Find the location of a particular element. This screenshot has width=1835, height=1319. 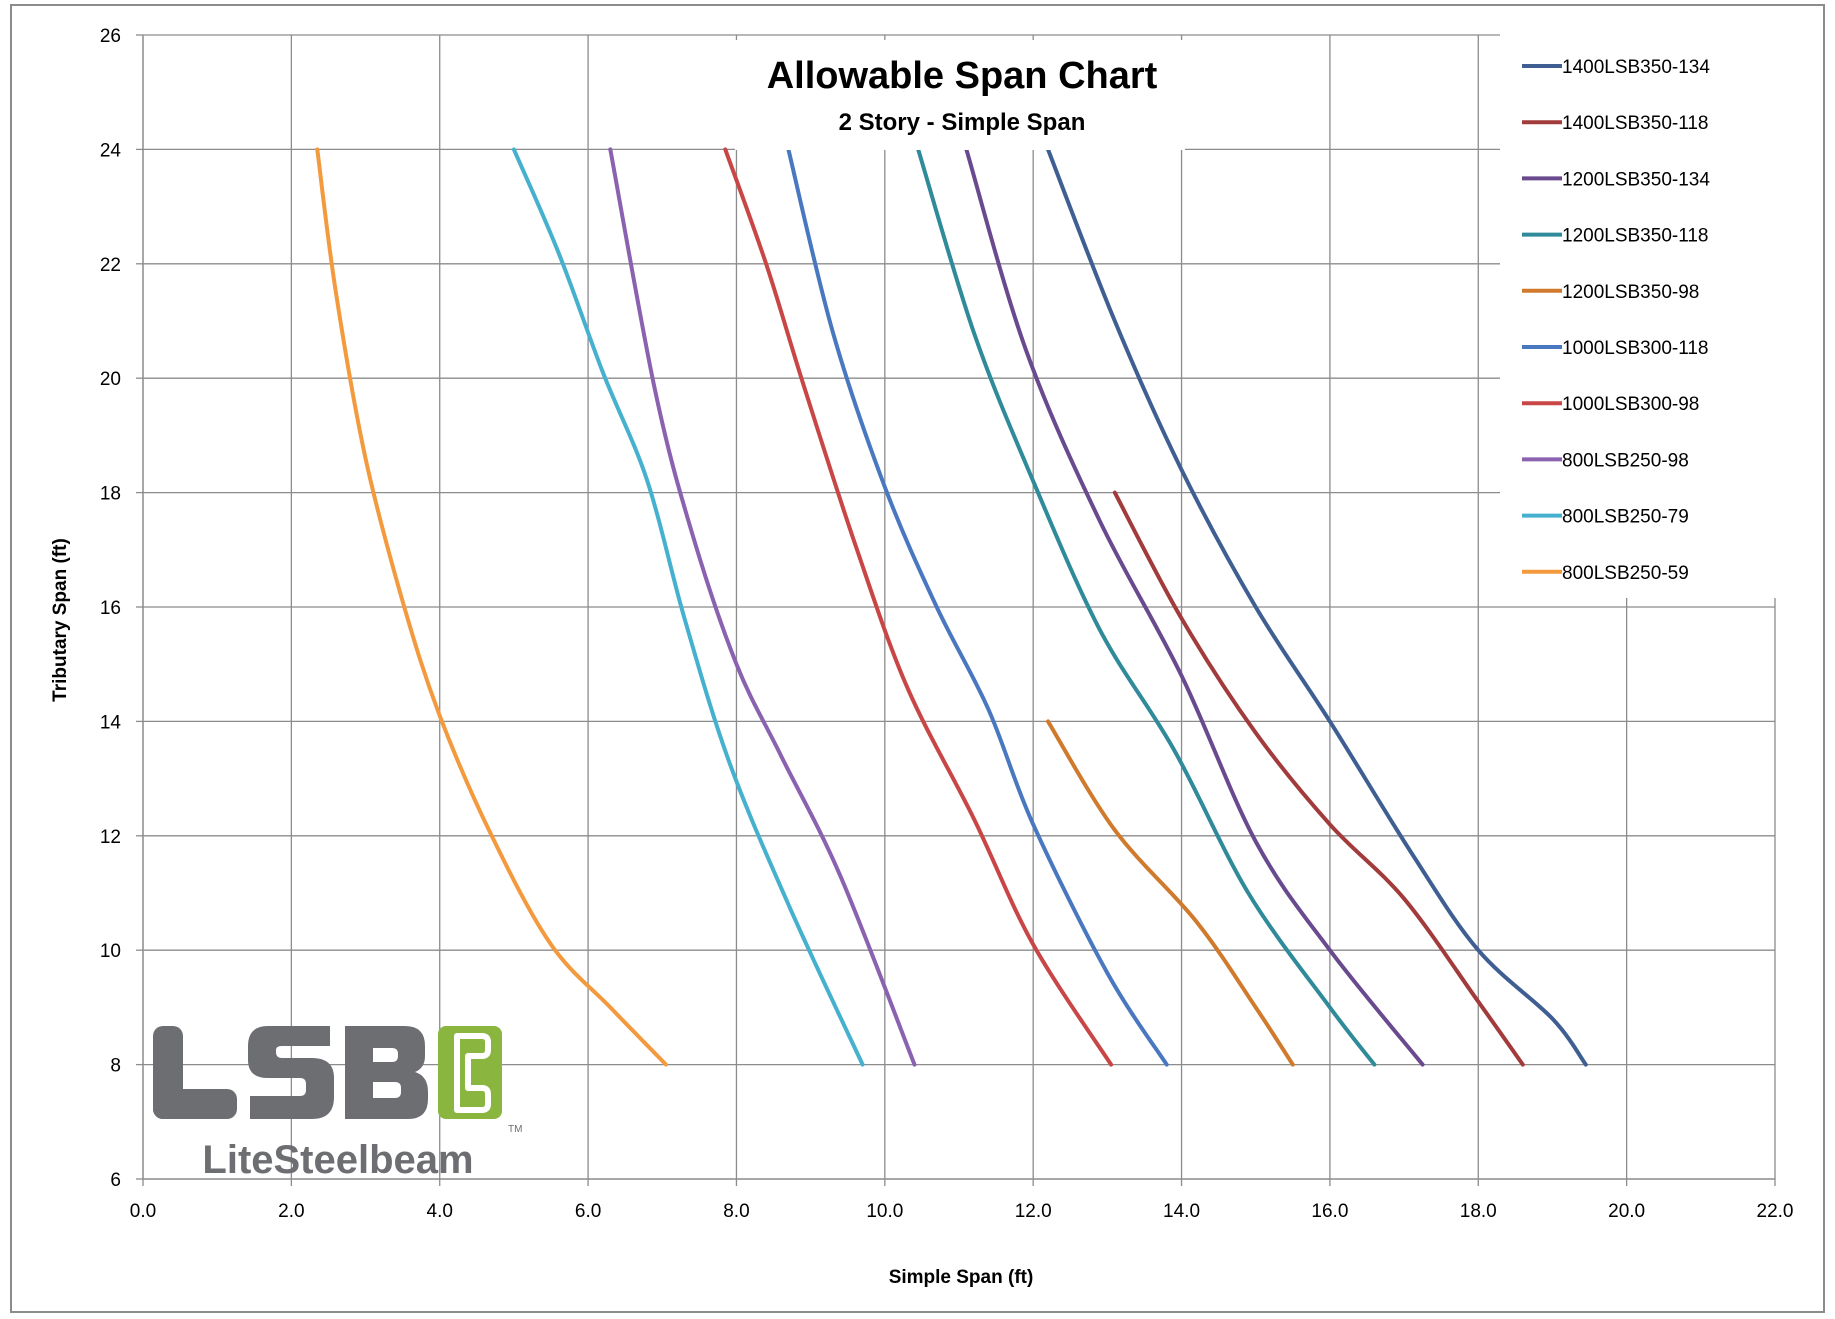

x-tick-label: 10.0 is located at coordinates (884, 1211).